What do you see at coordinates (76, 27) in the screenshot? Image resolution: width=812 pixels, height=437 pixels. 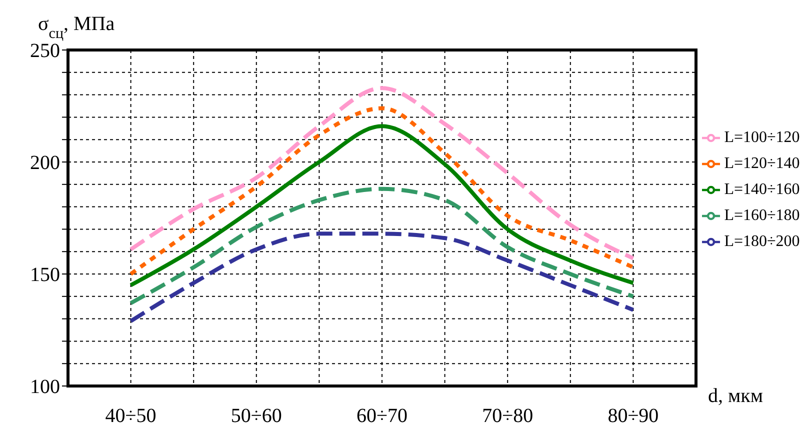 I see `y-axis-title: σ$_{сц}$, МПа` at bounding box center [76, 27].